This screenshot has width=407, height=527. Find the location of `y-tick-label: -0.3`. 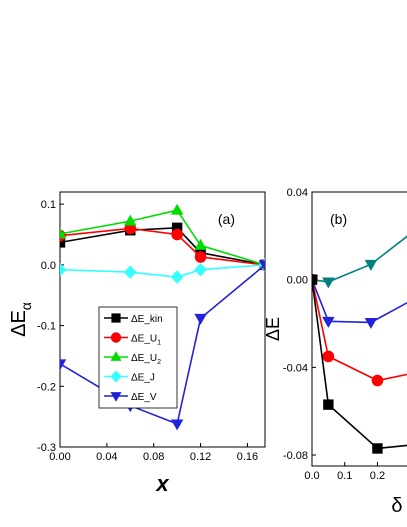

y-tick-label: -0.3 is located at coordinates (46, 448).